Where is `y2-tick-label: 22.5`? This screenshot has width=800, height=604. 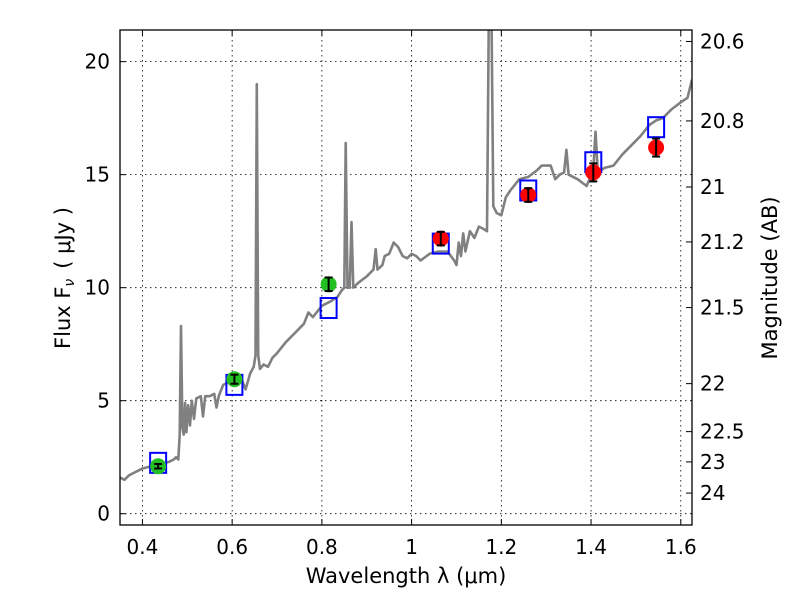 y2-tick-label: 22.5 is located at coordinates (722, 432).